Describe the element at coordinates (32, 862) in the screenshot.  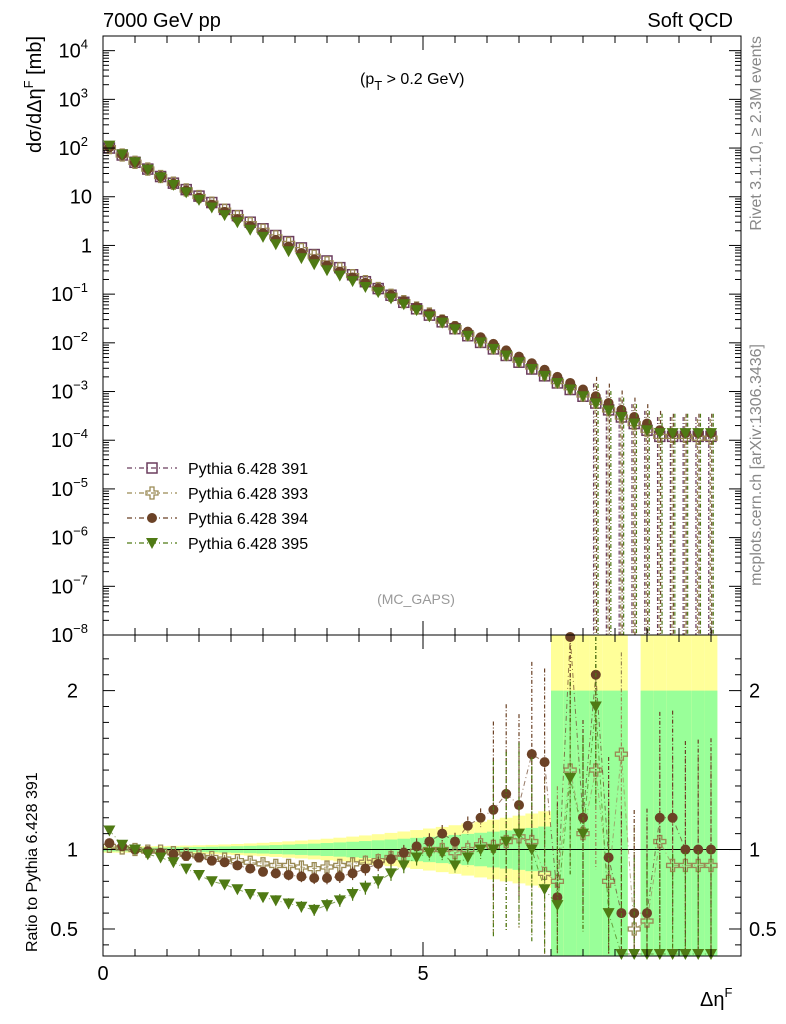
I see `ratio-y-axis-label: Ratio to Pythia 6.428 391` at that location.